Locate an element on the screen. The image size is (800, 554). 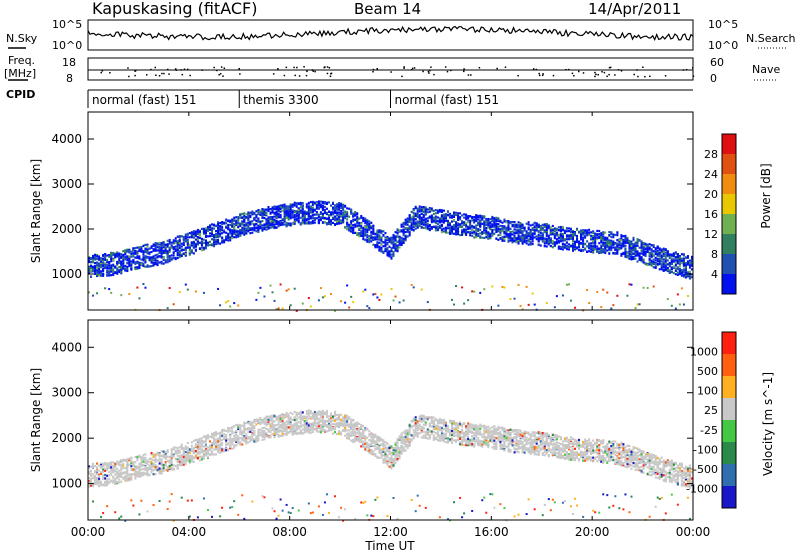
noise-left-tick-top: 10^5 is located at coordinates (67, 24).